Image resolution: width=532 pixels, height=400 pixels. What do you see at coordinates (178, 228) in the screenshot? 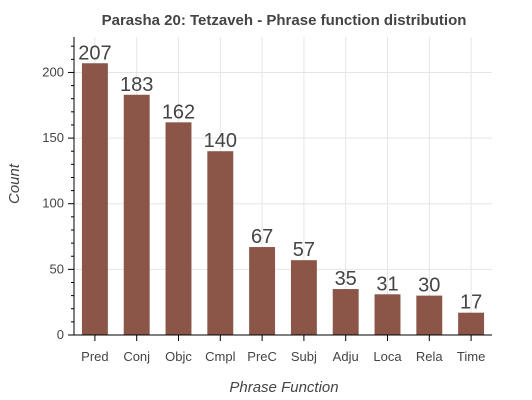
I see `bar-objc` at bounding box center [178, 228].